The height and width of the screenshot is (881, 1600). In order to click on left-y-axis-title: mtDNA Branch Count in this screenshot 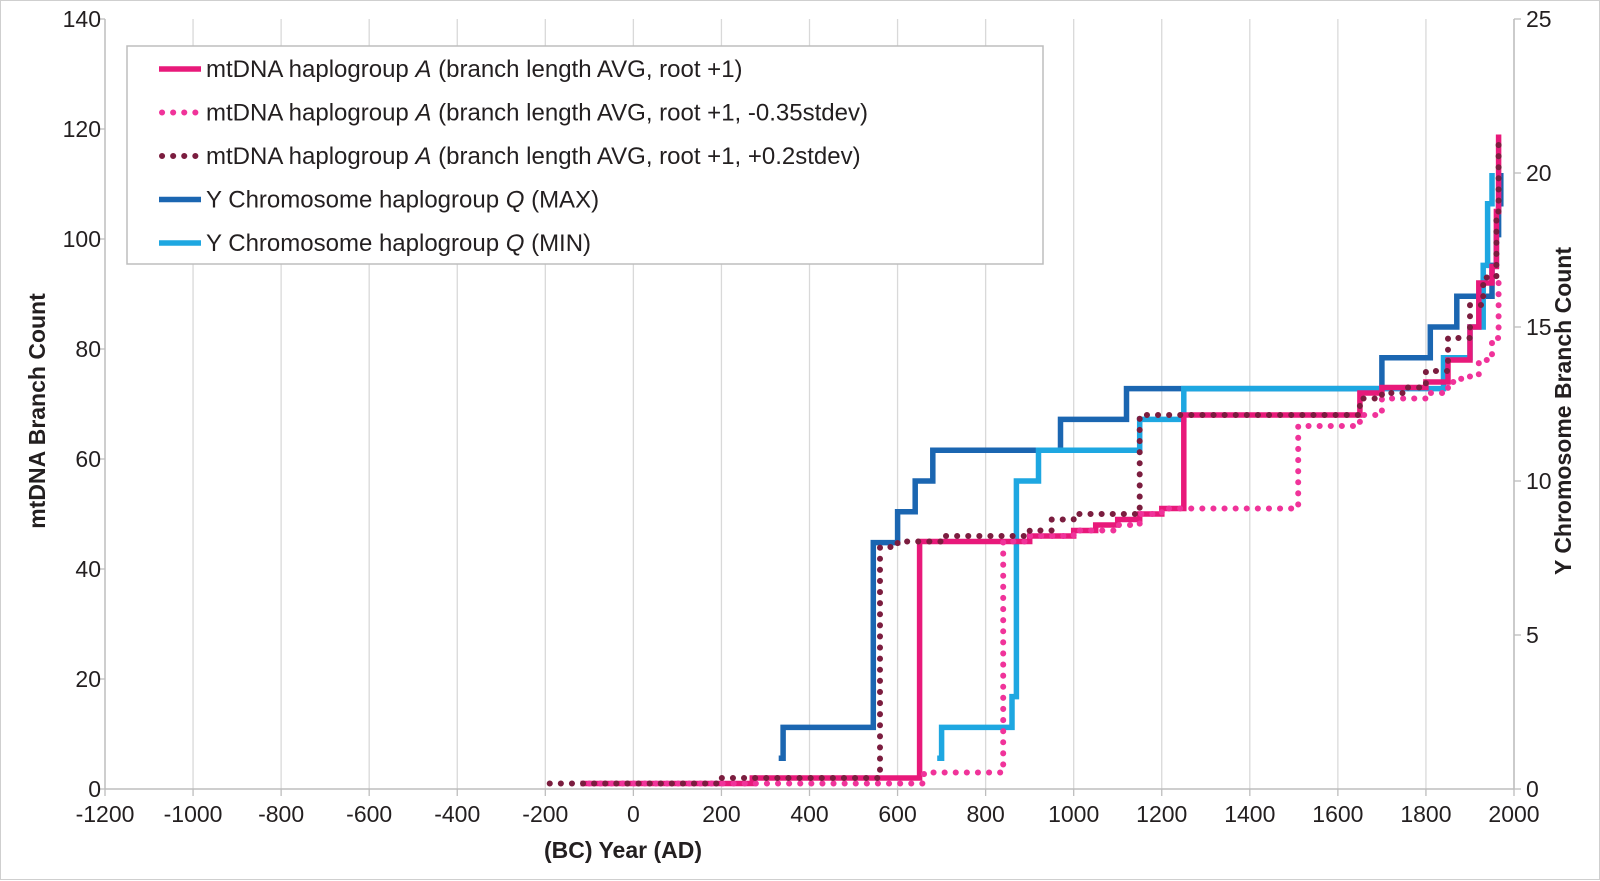, I will do `click(37, 411)`.